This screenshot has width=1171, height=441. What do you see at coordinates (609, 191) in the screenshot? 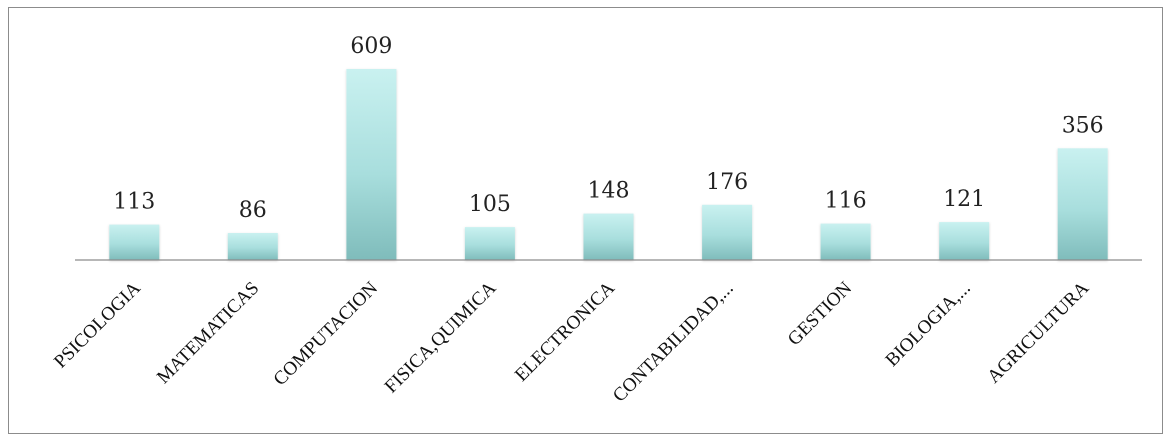
I see `data-label-4: 148` at bounding box center [609, 191].